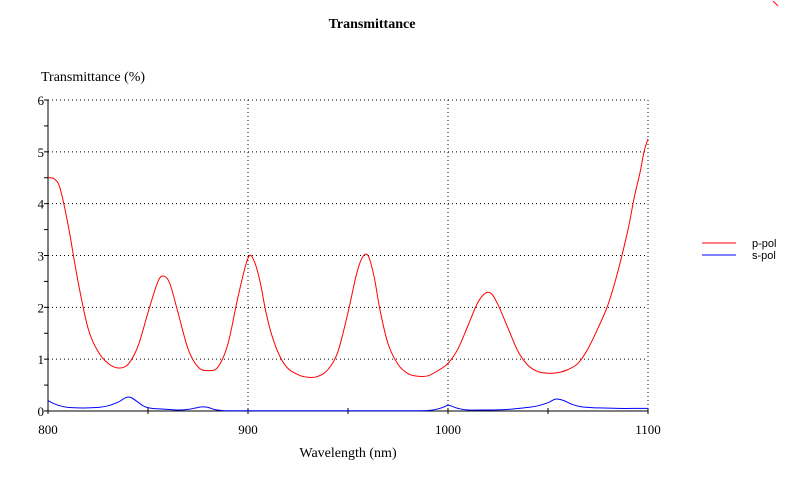  What do you see at coordinates (248, 429) in the screenshot?
I see `x-tick-label: 900` at bounding box center [248, 429].